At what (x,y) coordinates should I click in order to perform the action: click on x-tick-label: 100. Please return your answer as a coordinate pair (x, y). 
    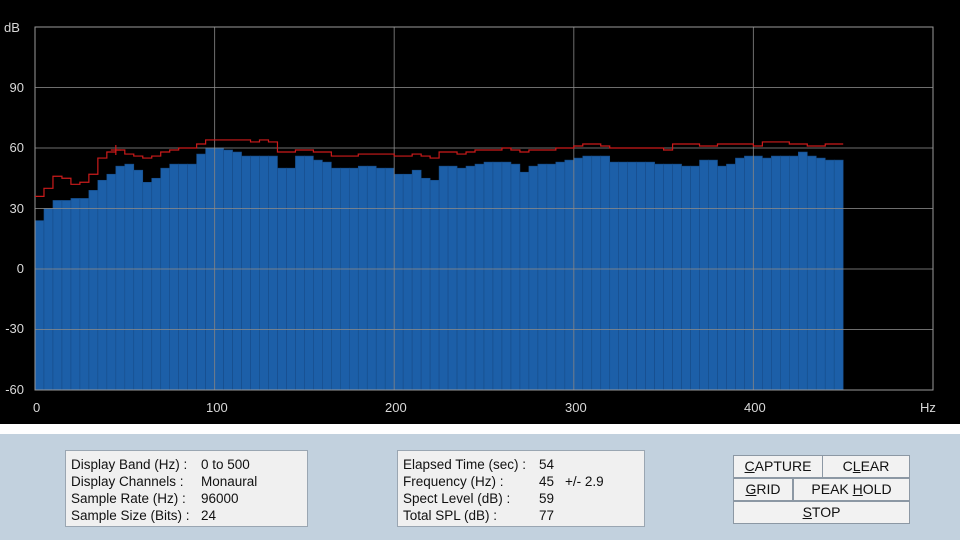
    Looking at the image, I should click on (217, 407).